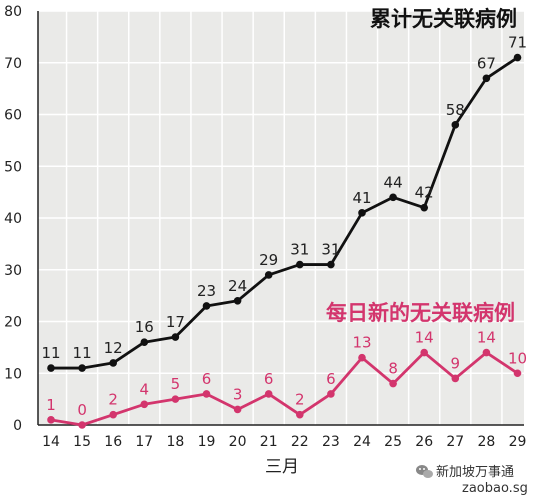 Image resolution: width=534 pixels, height=495 pixels. Describe the element at coordinates (13, 323) in the screenshot. I see `y-tick-label: 20` at that location.